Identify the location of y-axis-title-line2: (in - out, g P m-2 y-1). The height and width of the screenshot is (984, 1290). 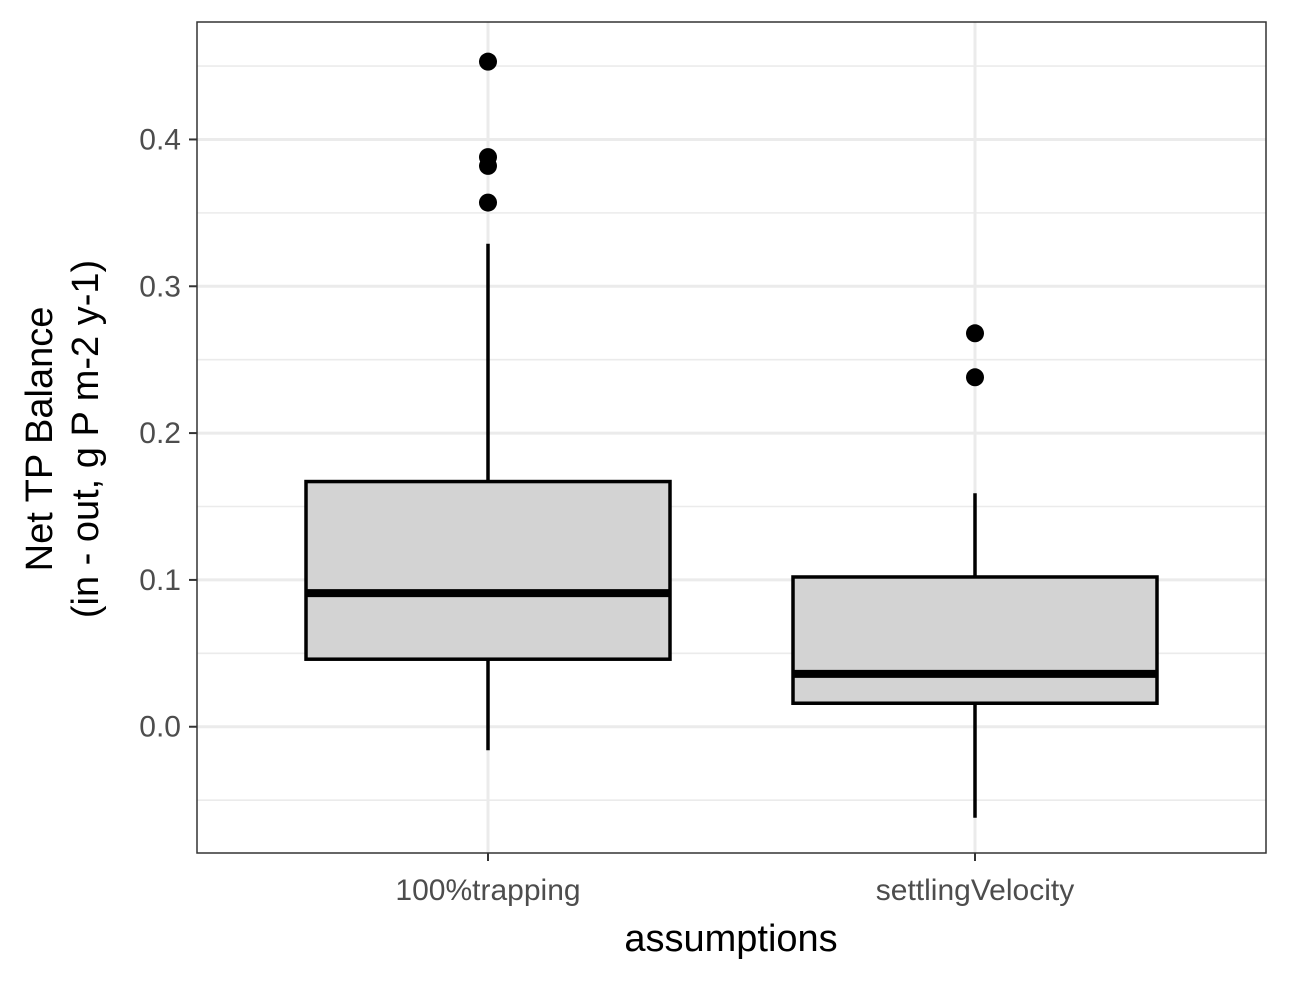
(86, 439).